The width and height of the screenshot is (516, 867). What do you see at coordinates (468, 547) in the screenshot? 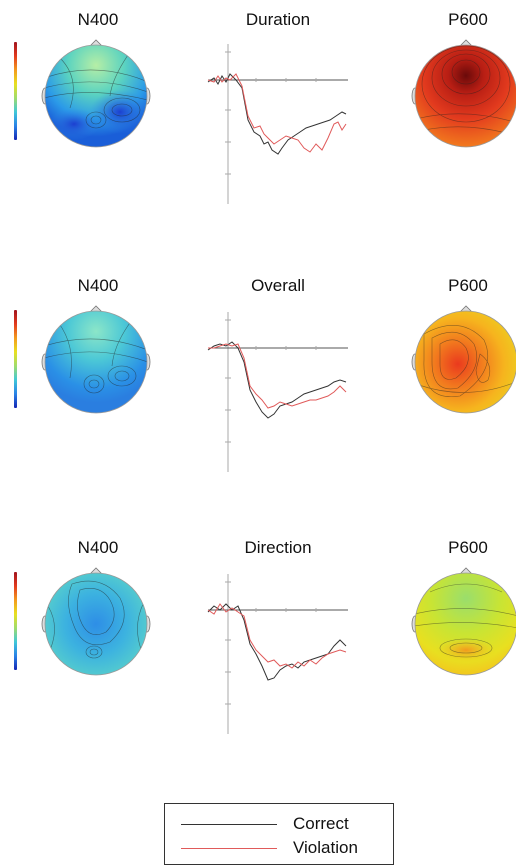
I see `p600-title-direction: P600` at bounding box center [468, 547].